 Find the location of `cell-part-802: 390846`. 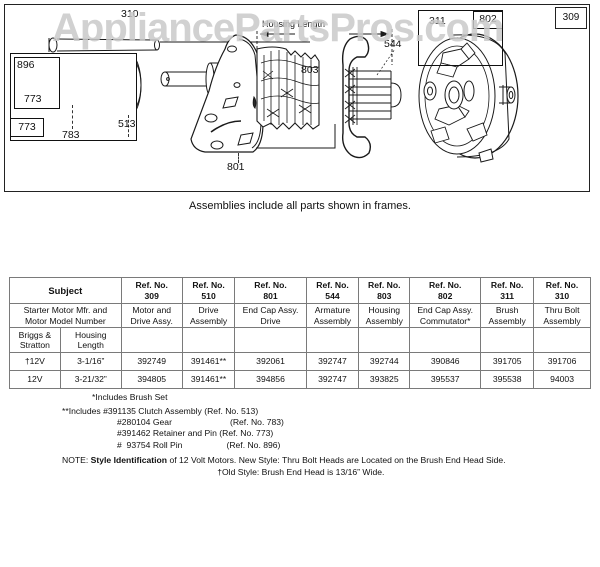

cell-part-802: 390846 is located at coordinates (445, 361).